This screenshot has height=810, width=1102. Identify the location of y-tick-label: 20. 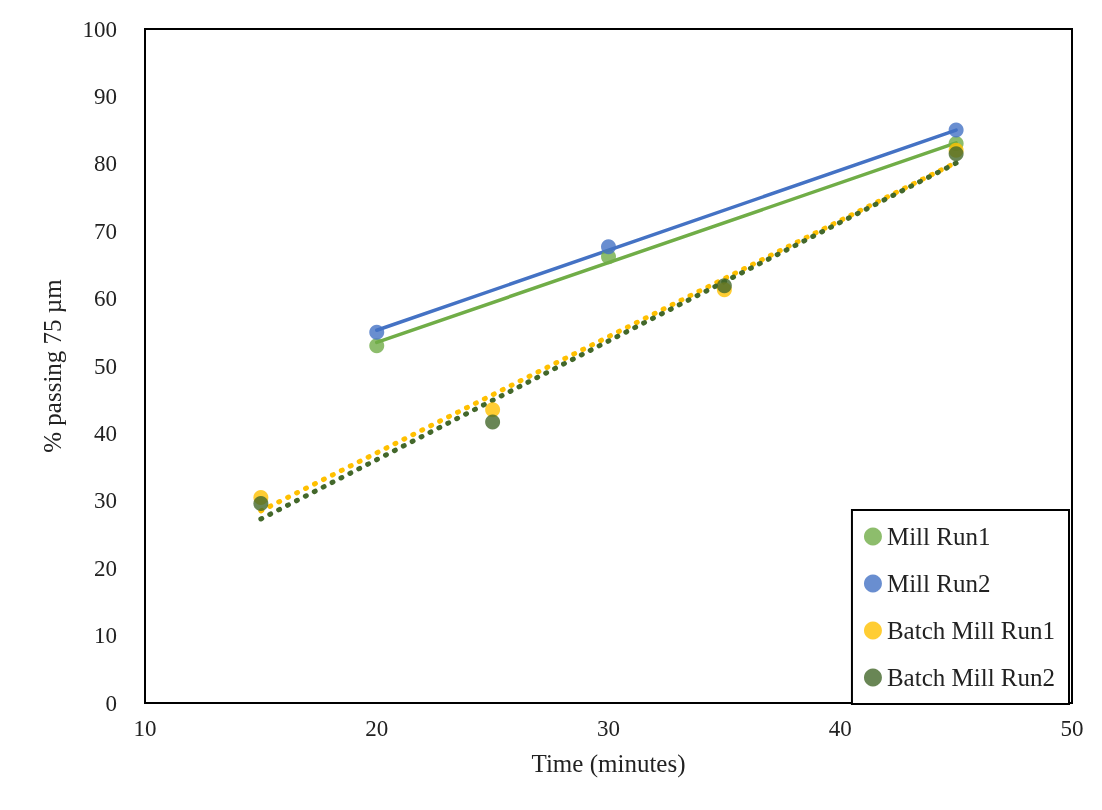
(105, 568).